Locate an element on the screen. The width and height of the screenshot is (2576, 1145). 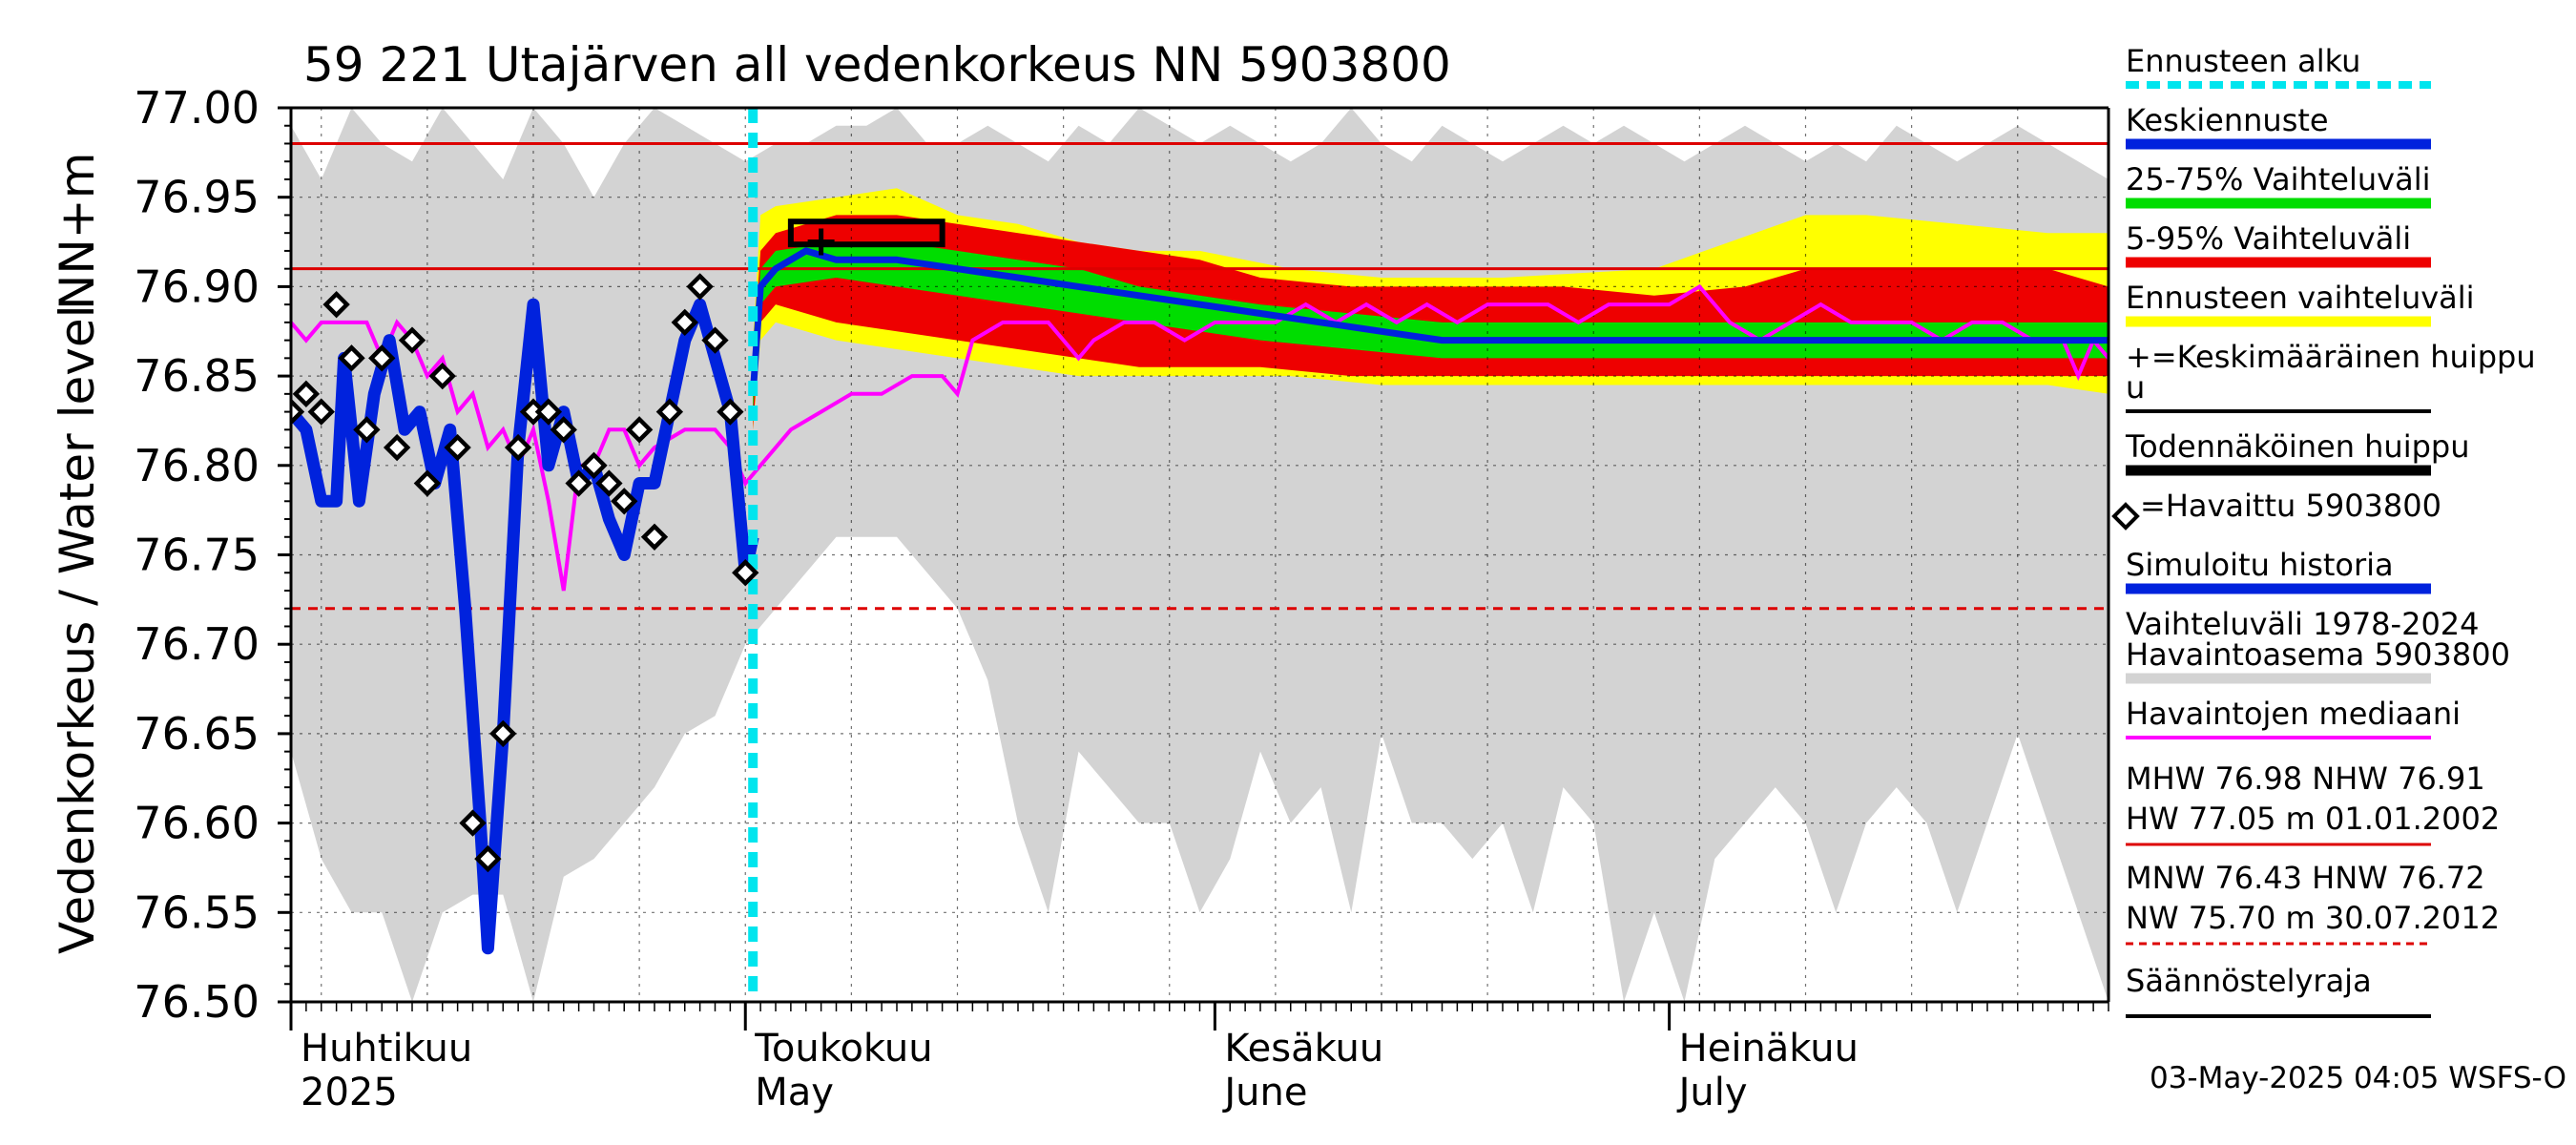
y-tick-label: 76.75 is located at coordinates (197, 555).